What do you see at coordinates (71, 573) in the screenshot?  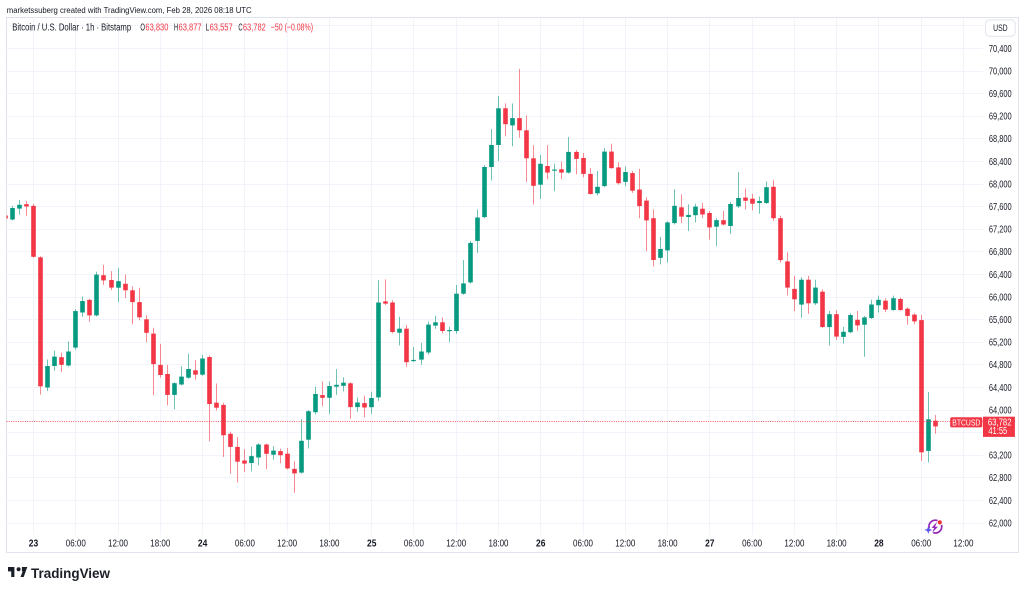 I see `svg-text: TradingView` at bounding box center [71, 573].